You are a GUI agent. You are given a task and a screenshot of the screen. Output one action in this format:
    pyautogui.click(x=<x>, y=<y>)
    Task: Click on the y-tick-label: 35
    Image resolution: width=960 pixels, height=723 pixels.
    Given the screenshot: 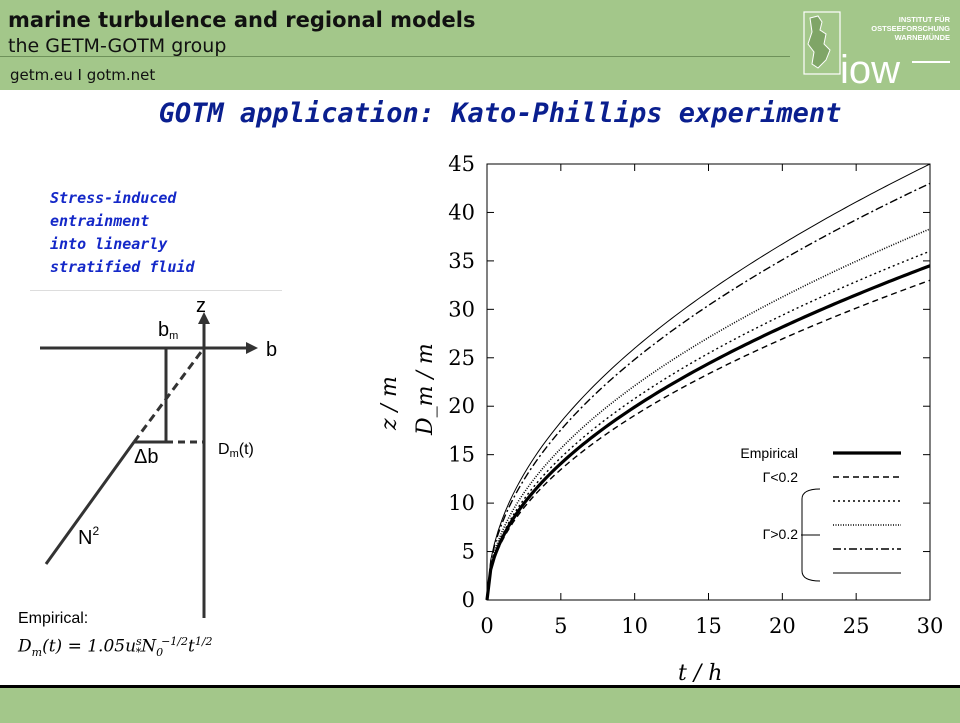 What is the action you would take?
    pyautogui.click(x=461, y=261)
    